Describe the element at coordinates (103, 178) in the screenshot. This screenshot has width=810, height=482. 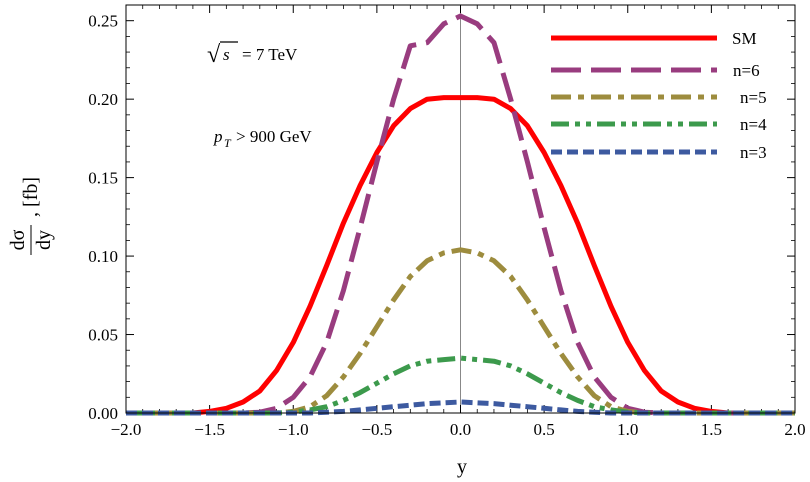
I see `y-tick-label: 0.15` at that location.